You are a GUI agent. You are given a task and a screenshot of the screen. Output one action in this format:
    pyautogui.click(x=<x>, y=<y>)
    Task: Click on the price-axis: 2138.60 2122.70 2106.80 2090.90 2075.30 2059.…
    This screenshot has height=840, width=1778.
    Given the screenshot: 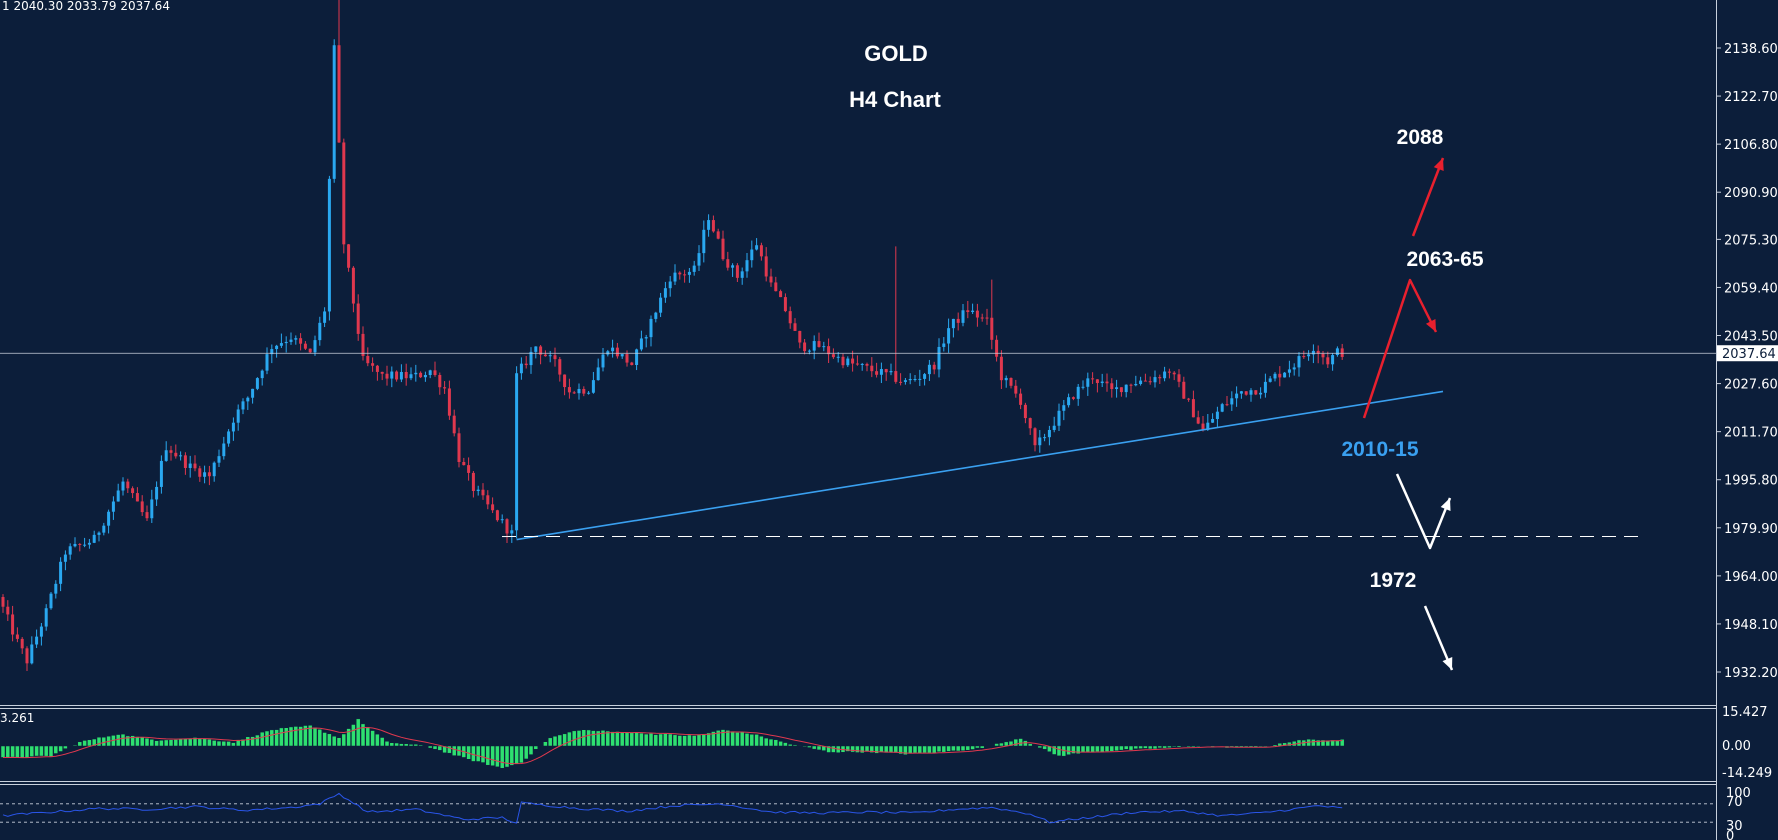 What is the action you would take?
    pyautogui.click(x=1747, y=441)
    